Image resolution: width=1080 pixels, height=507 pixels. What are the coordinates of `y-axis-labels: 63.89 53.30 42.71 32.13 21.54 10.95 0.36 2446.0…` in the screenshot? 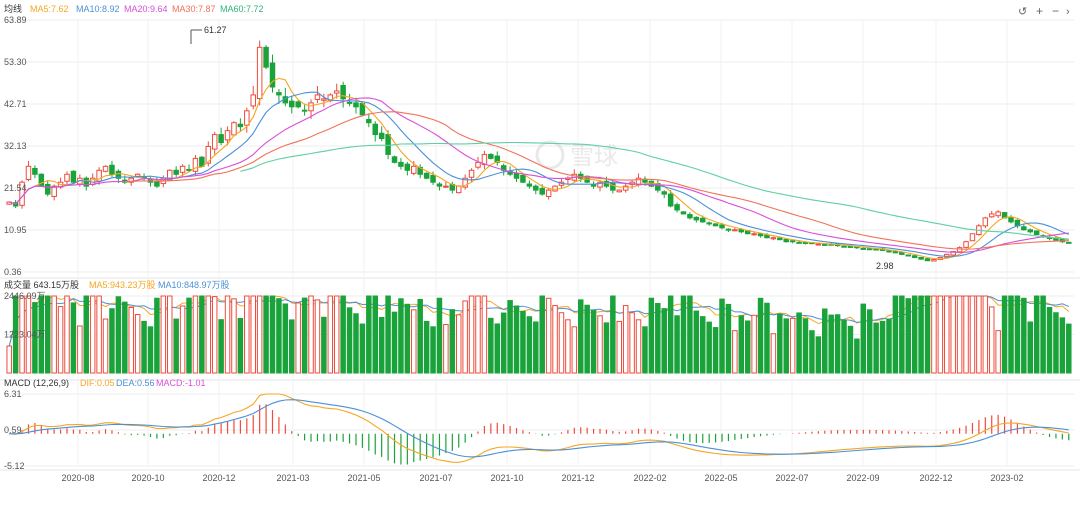 It's located at (25, 243).